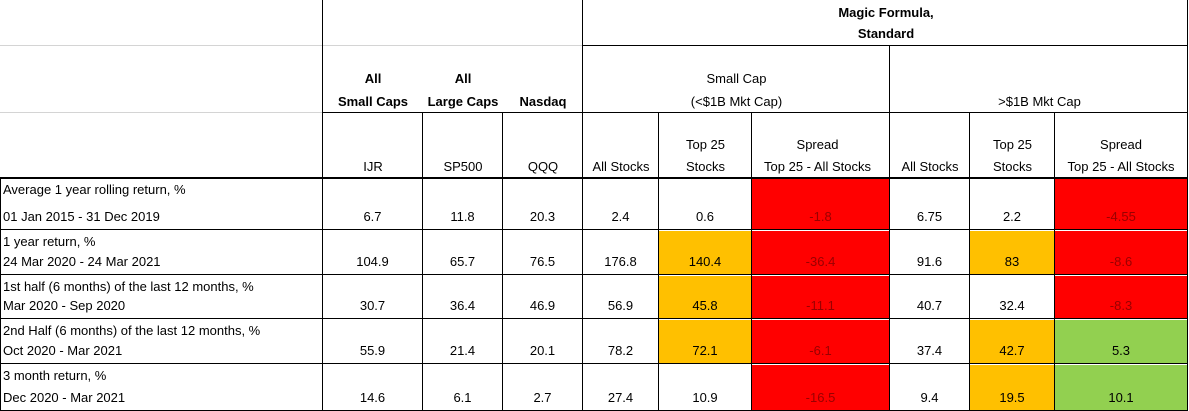 Image resolution: width=1189 pixels, height=411 pixels. I want to click on value-cell: 104.9, so click(372, 261).